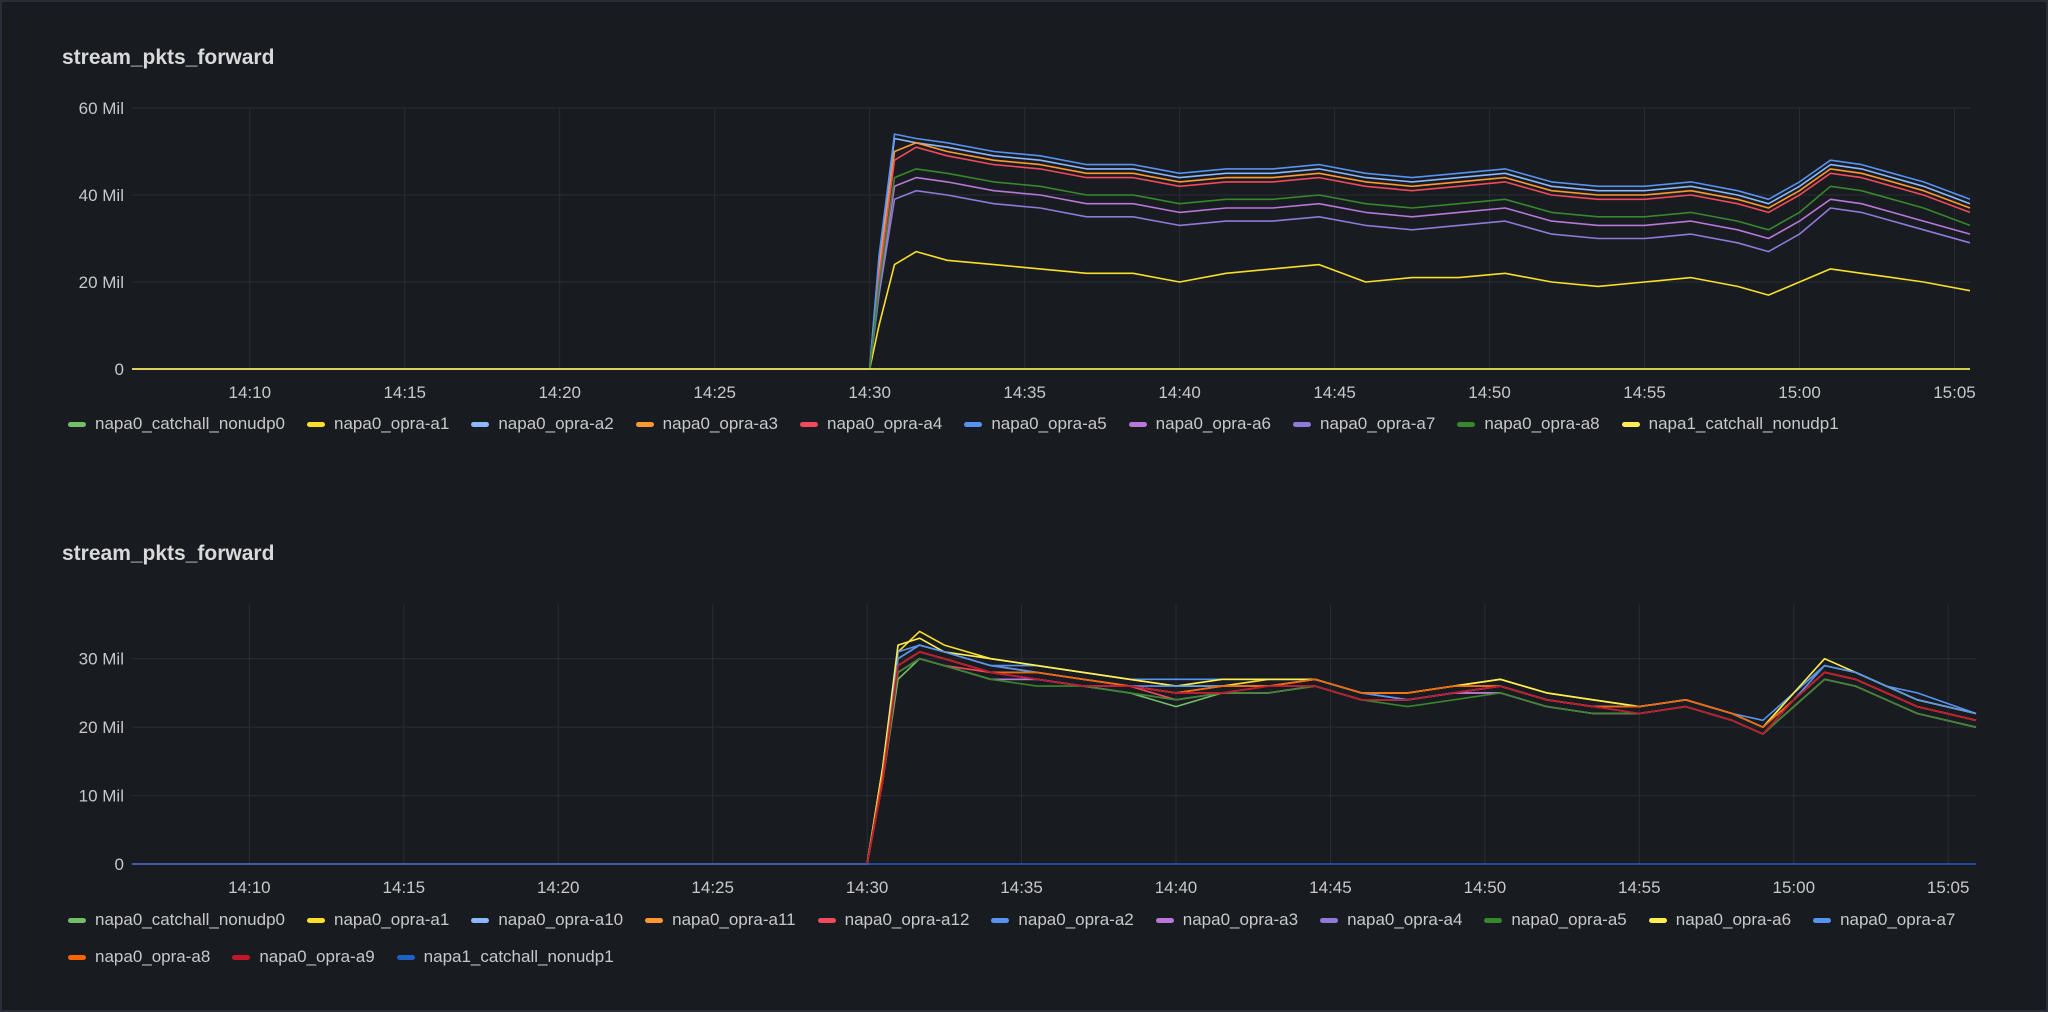  Describe the element at coordinates (893, 920) in the screenshot. I see `legend-item: napa0_opra-a12` at that location.